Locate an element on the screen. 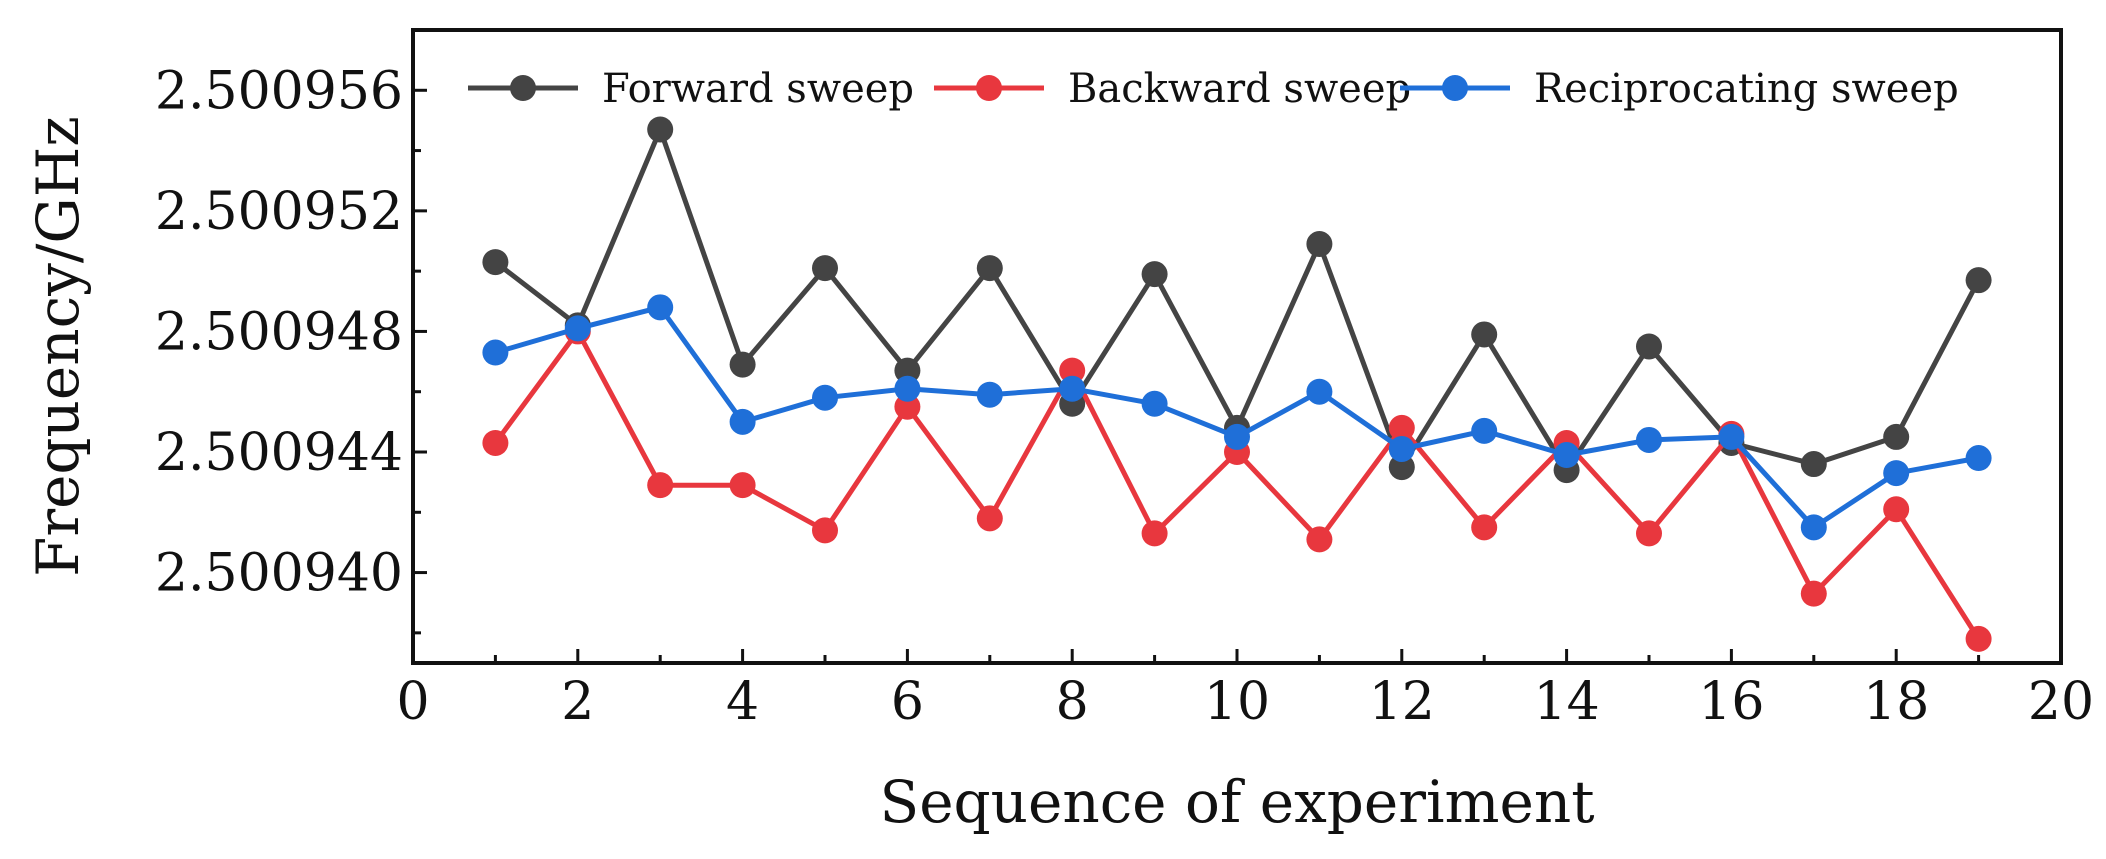 The image size is (2106, 859). y-tick-label: 2.500952 is located at coordinates (279, 212).